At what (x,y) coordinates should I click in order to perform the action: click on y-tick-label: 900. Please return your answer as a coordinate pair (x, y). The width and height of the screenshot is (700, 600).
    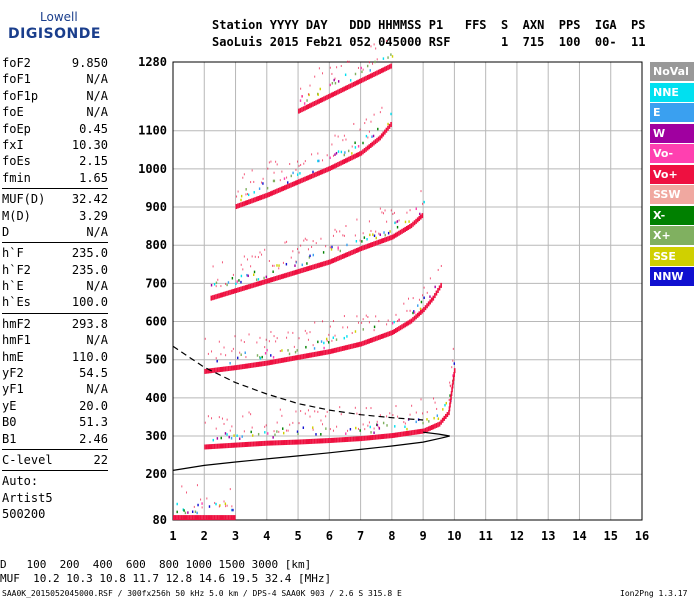
    Looking at the image, I should click on (156, 207).